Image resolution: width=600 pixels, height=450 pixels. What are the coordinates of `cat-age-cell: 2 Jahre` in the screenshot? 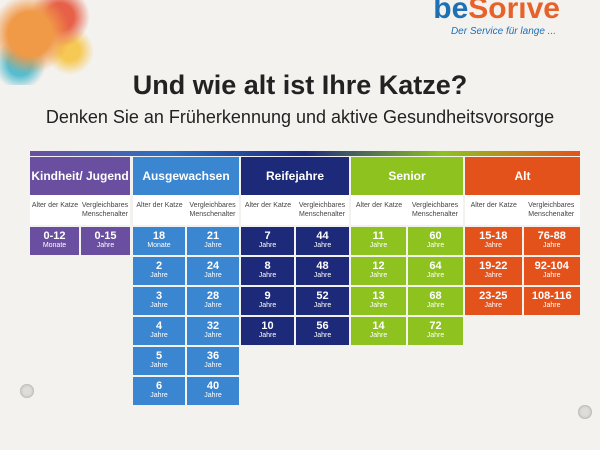 It's located at (159, 271).